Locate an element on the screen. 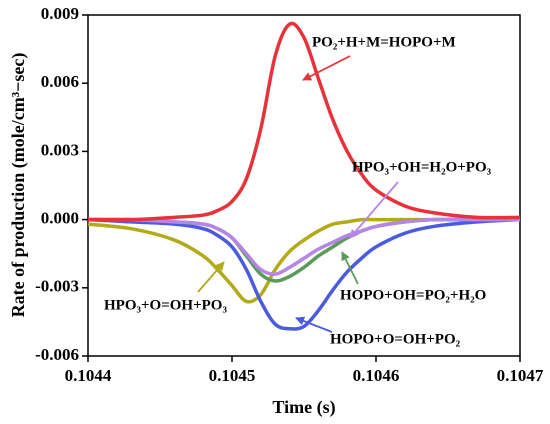 The image size is (550, 424). series-label: HPO₃+O=OH+PO₃ is located at coordinates (165, 305).